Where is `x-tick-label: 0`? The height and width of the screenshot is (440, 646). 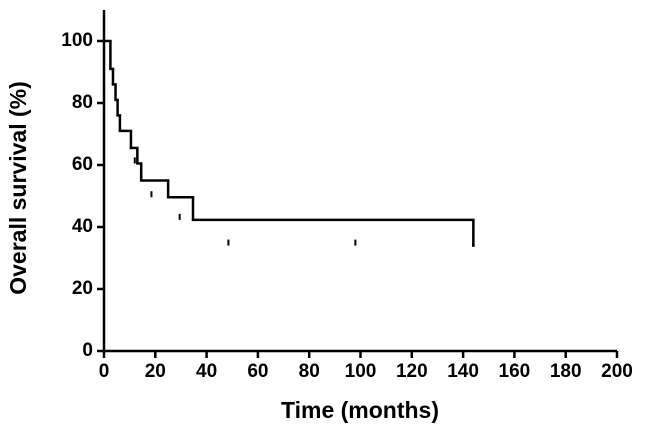
x-tick-label: 0 is located at coordinates (104, 371).